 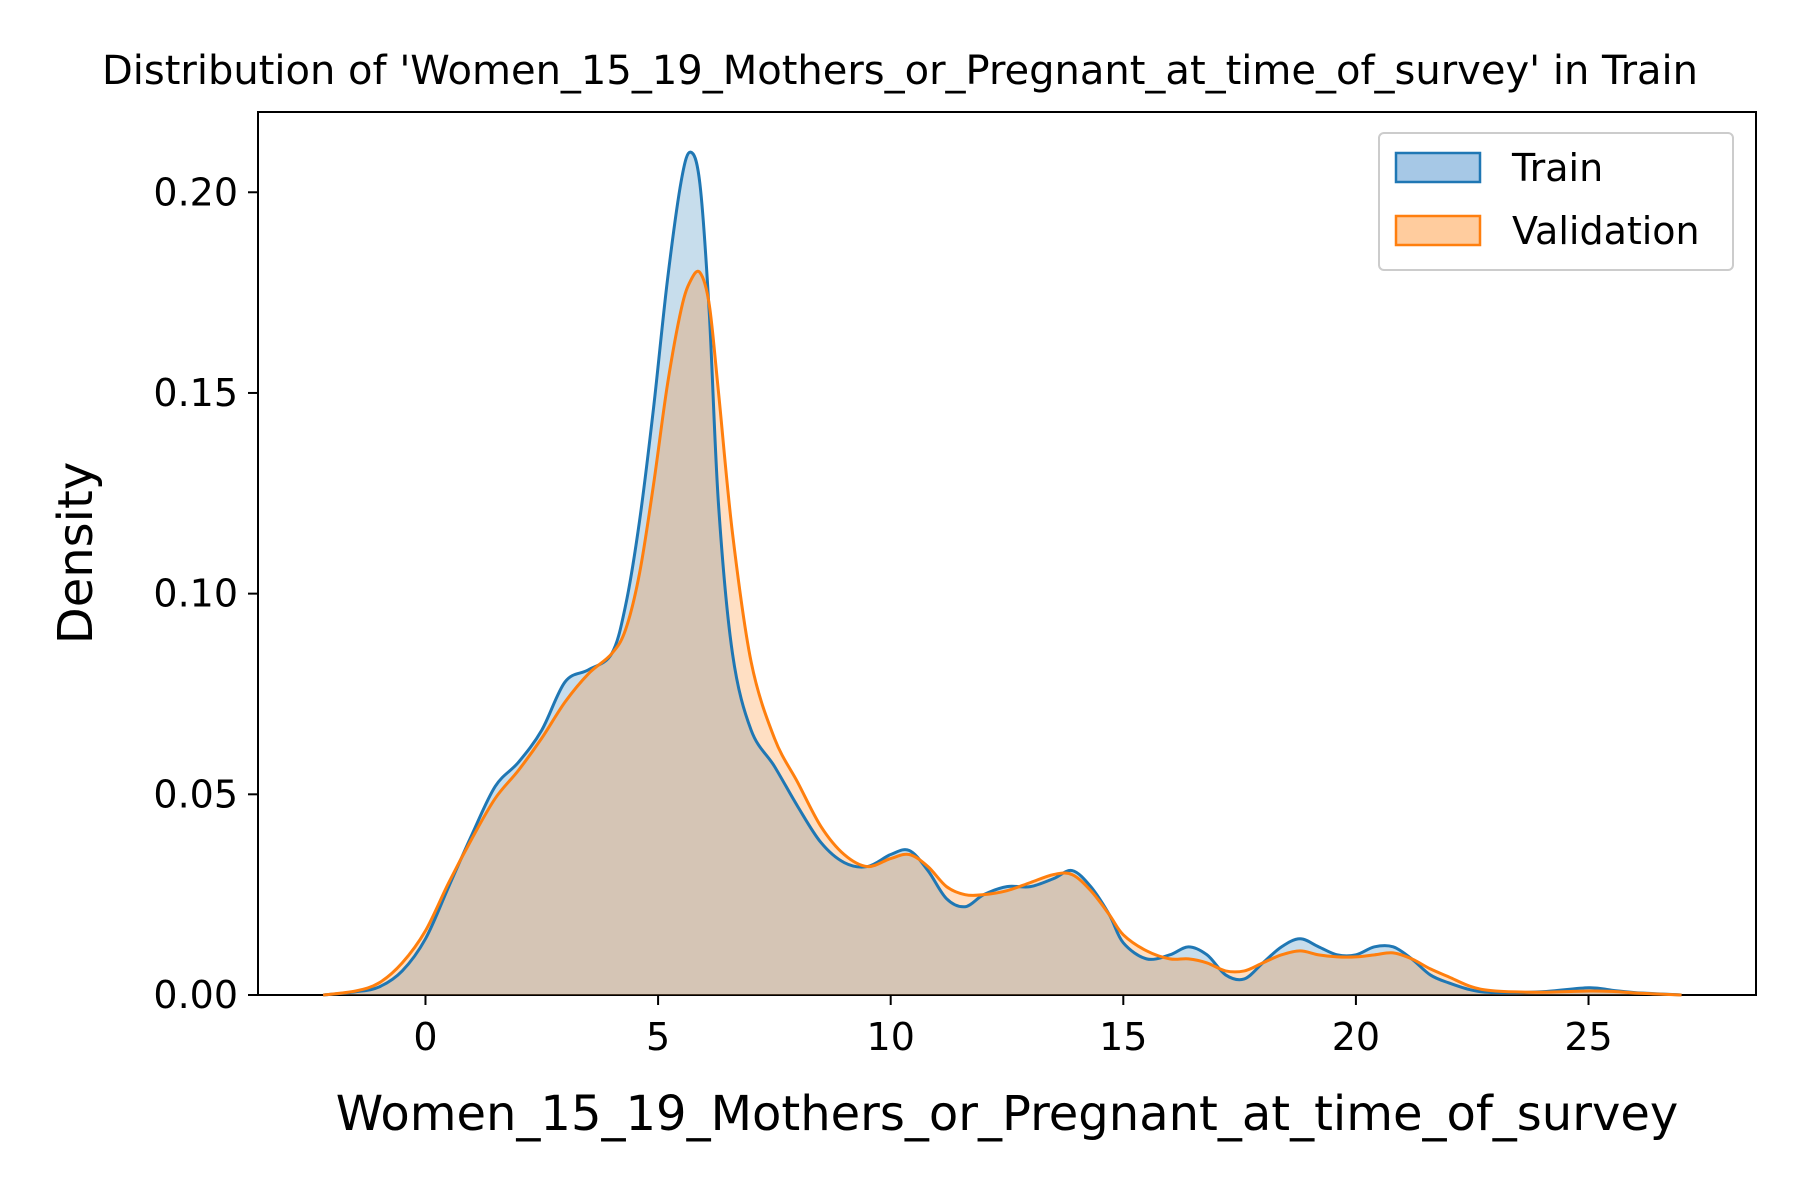 What do you see at coordinates (1013, 1027) in the screenshot?
I see `x-axis: 0 5 10 15 20 25` at bounding box center [1013, 1027].